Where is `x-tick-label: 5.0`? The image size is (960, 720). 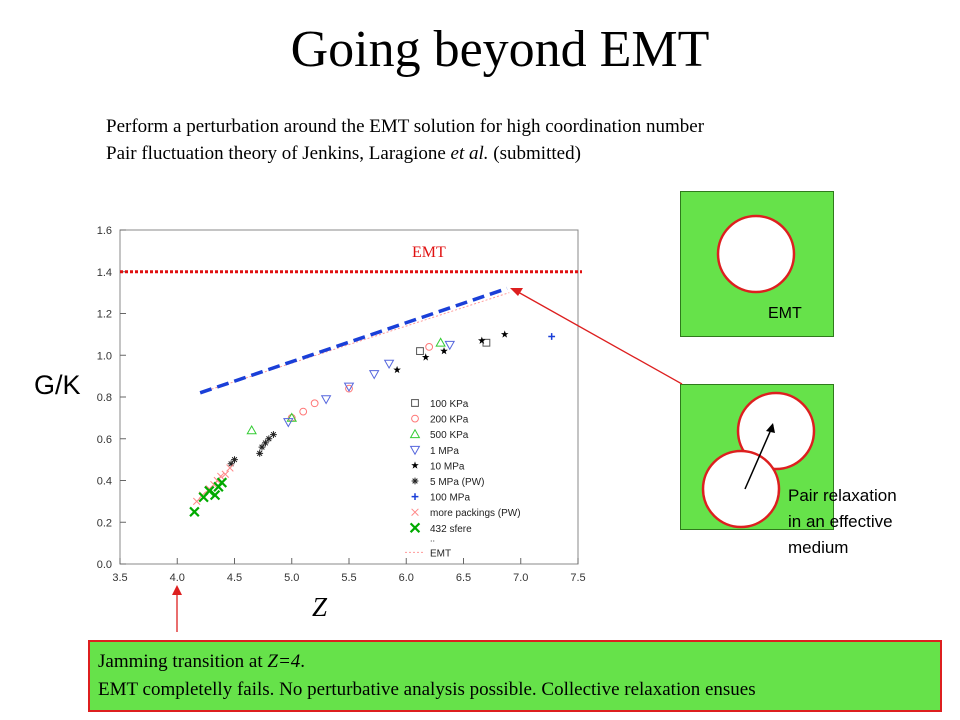
x-tick-label: 5.0 is located at coordinates (291, 578).